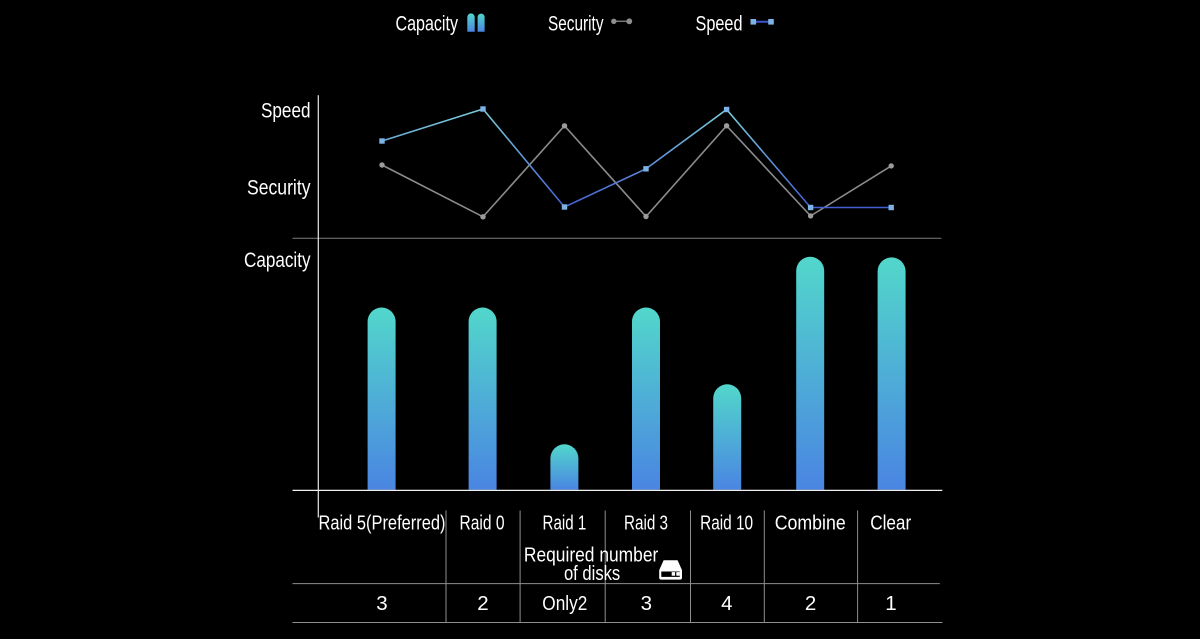 The height and width of the screenshot is (639, 1200). Describe the element at coordinates (564, 603) in the screenshot. I see `svg-text: Only2` at that location.